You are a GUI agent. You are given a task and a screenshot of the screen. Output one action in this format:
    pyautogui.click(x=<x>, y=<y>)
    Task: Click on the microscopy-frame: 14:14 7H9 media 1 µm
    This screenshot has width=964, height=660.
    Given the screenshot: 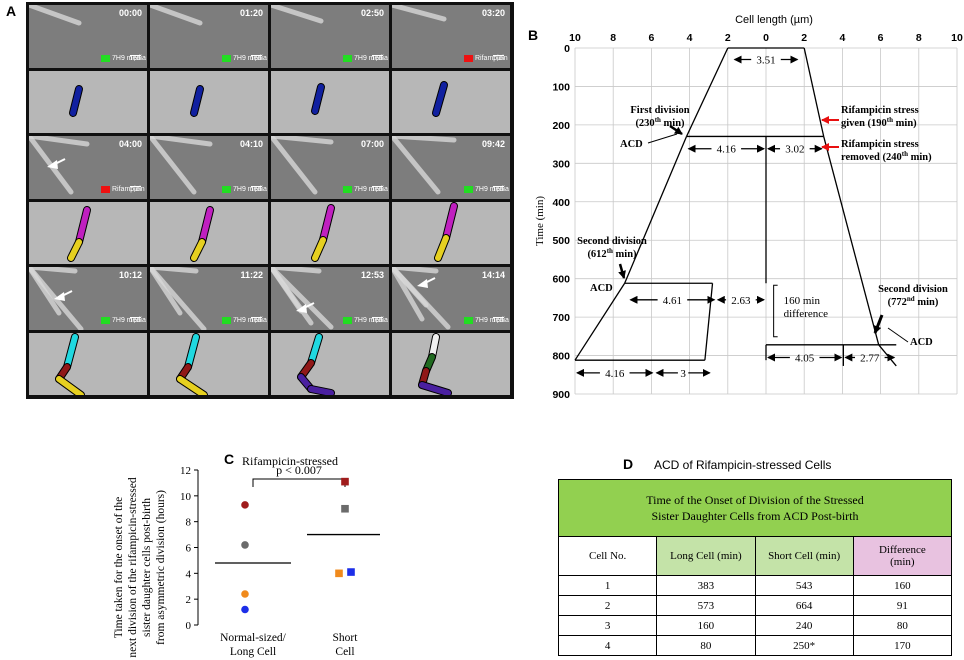 What is the action you would take?
    pyautogui.click(x=451, y=298)
    